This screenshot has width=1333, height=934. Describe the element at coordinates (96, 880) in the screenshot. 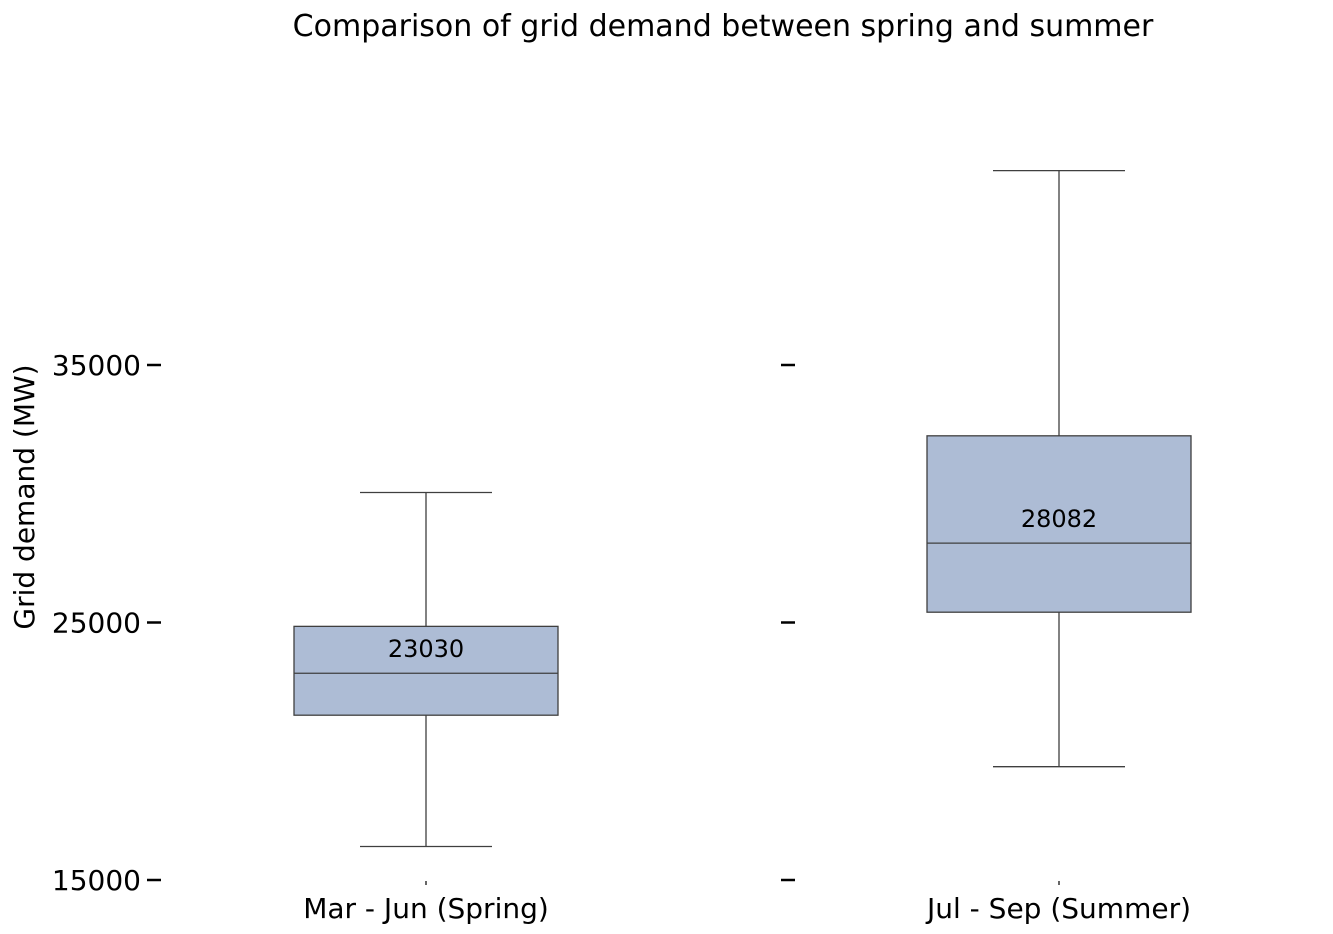

I see `y-tick-label: 15000` at that location.